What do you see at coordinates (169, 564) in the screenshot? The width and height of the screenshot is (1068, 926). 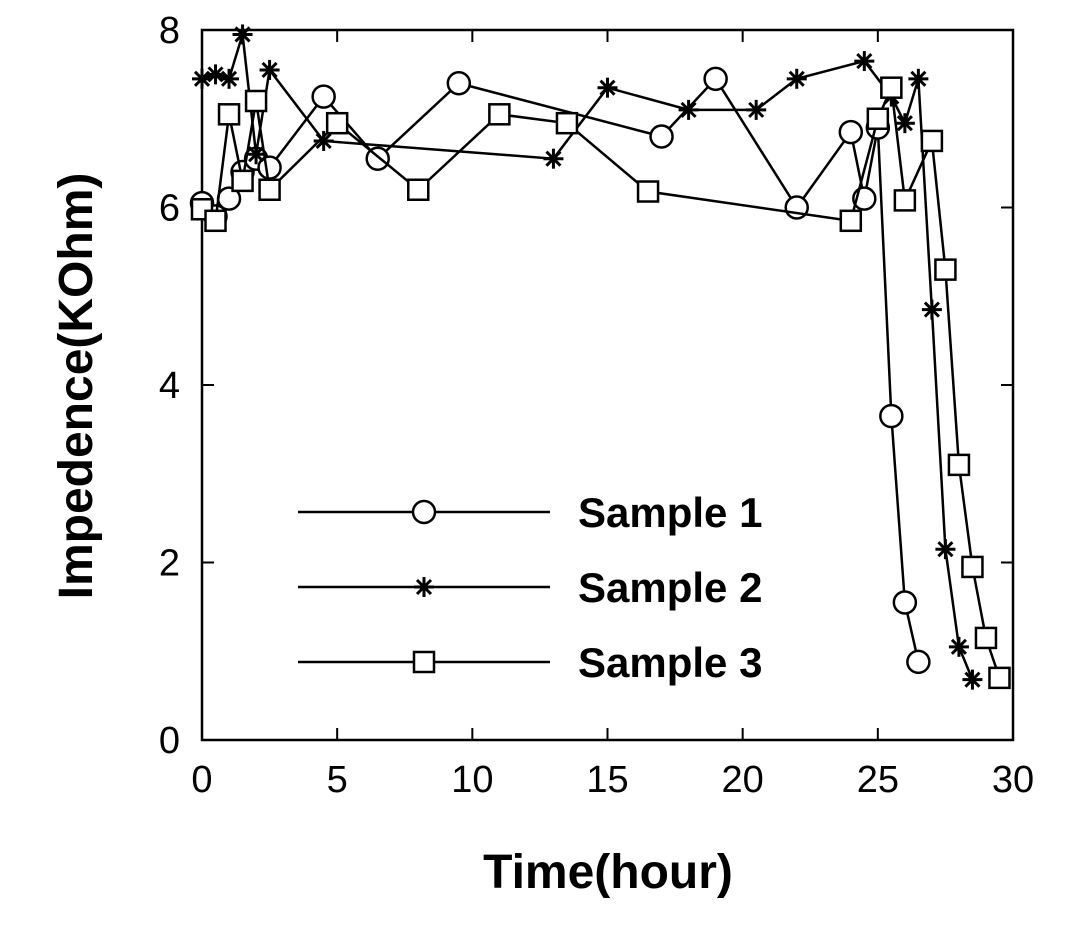 I see `y-tick-label: 2` at bounding box center [169, 564].